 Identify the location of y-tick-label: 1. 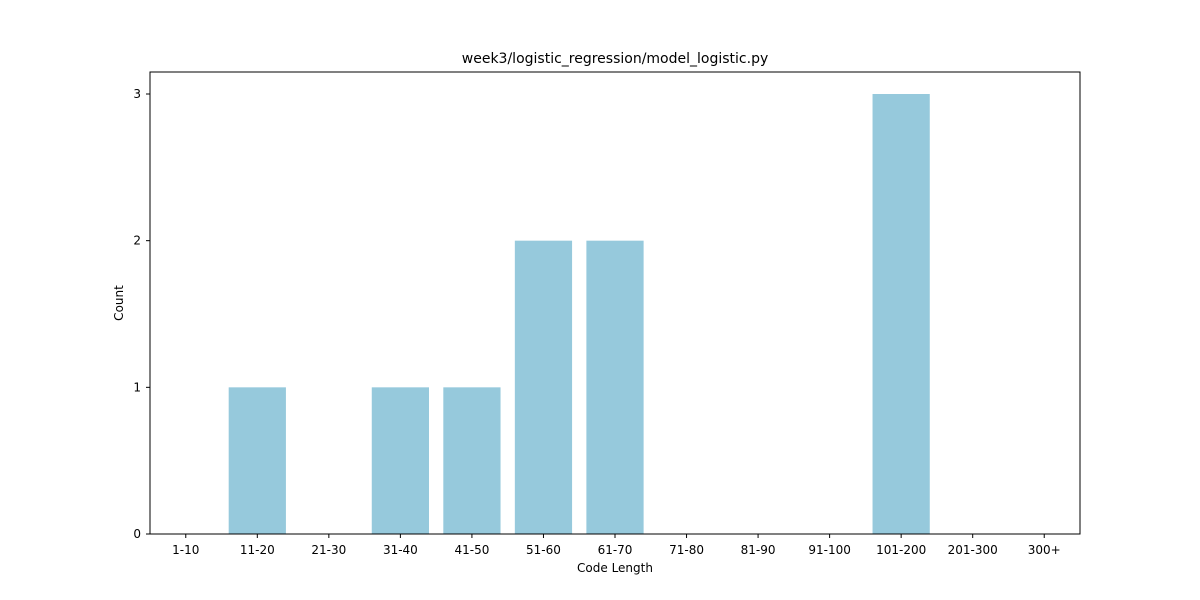
(137, 387).